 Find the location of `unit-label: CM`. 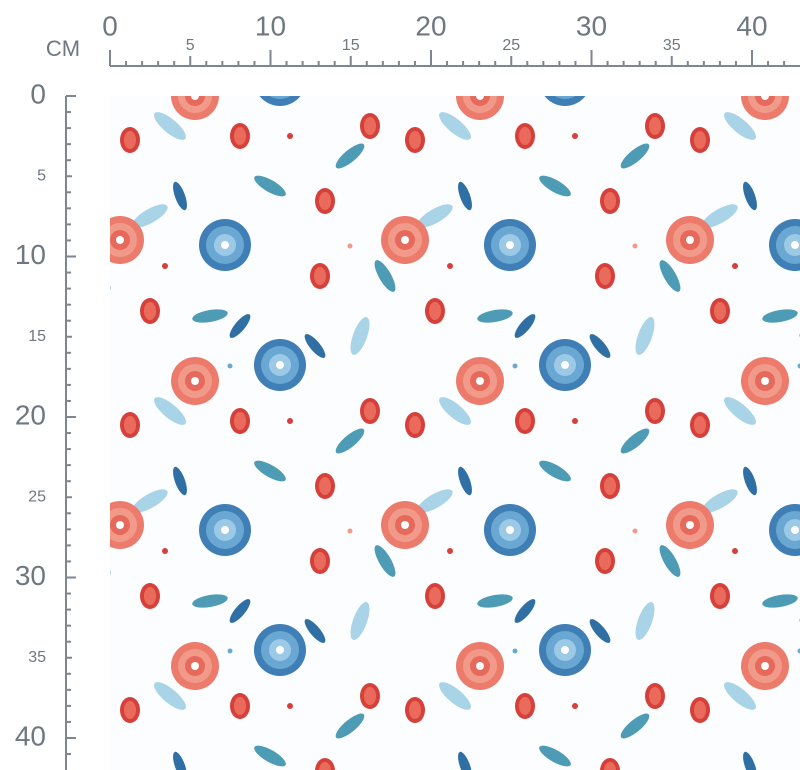

unit-label: CM is located at coordinates (63, 48).